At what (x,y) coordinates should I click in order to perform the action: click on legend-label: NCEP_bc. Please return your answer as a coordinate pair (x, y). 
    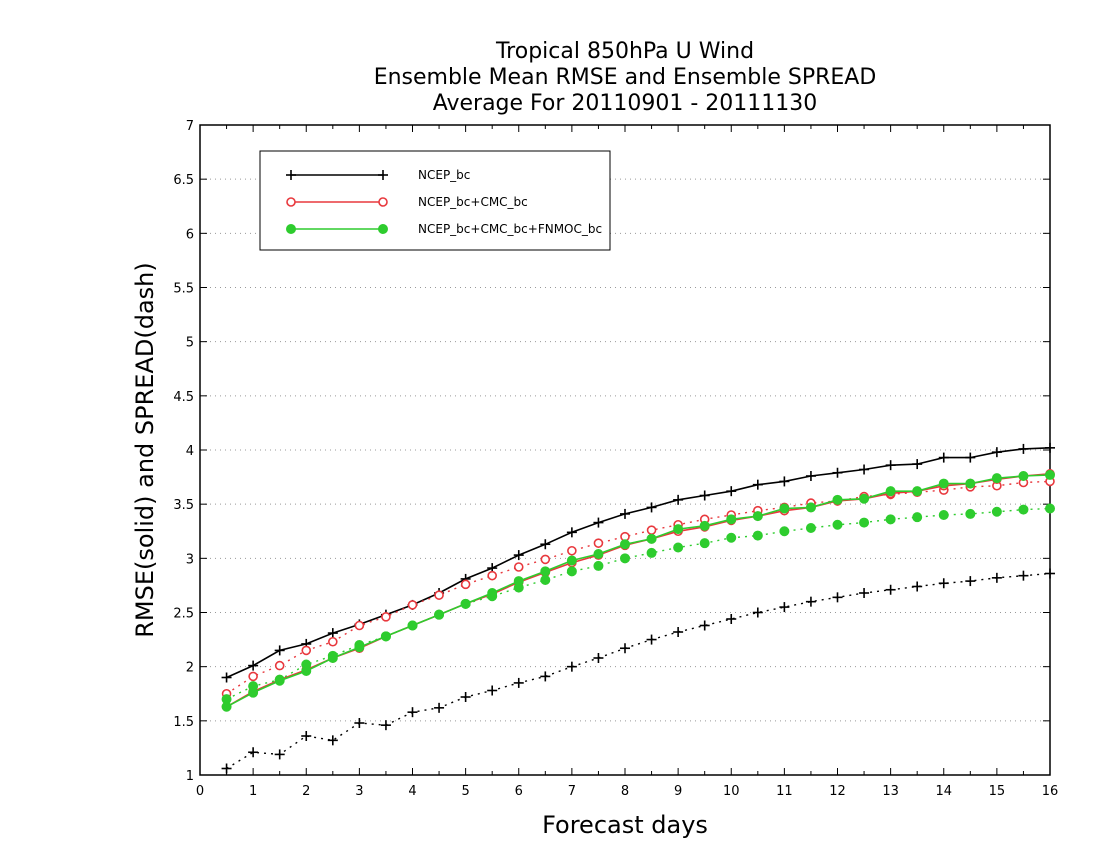
    Looking at the image, I should click on (444, 175).